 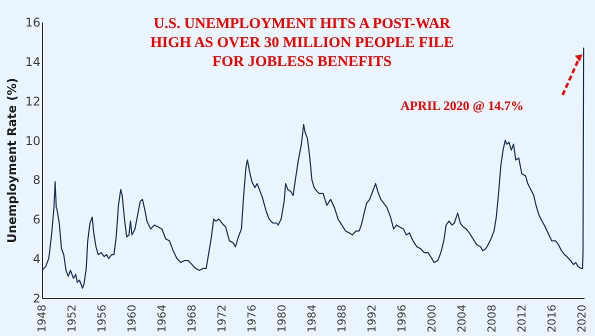 What do you see at coordinates (431, 318) in the screenshot?
I see `x-tick-label: 2000` at bounding box center [431, 318].